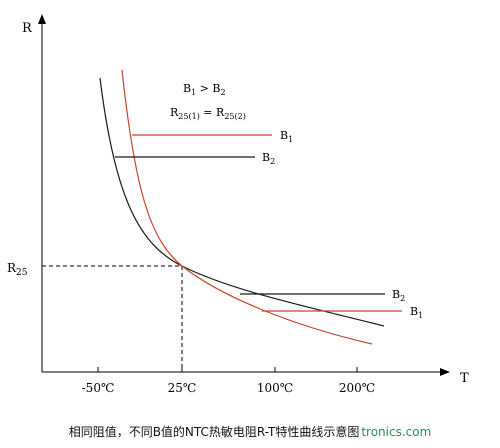  I want to click on x-tick-label: 200℃, so click(357, 388).